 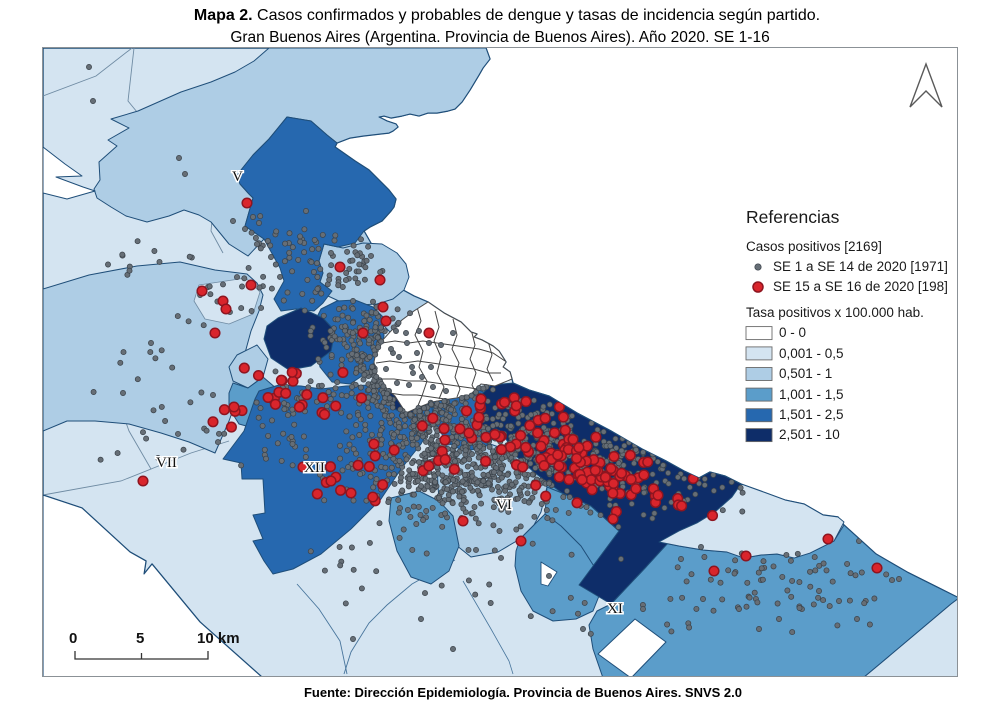 What do you see at coordinates (793, 217) in the screenshot?
I see `svg-text: Referencias` at bounding box center [793, 217].